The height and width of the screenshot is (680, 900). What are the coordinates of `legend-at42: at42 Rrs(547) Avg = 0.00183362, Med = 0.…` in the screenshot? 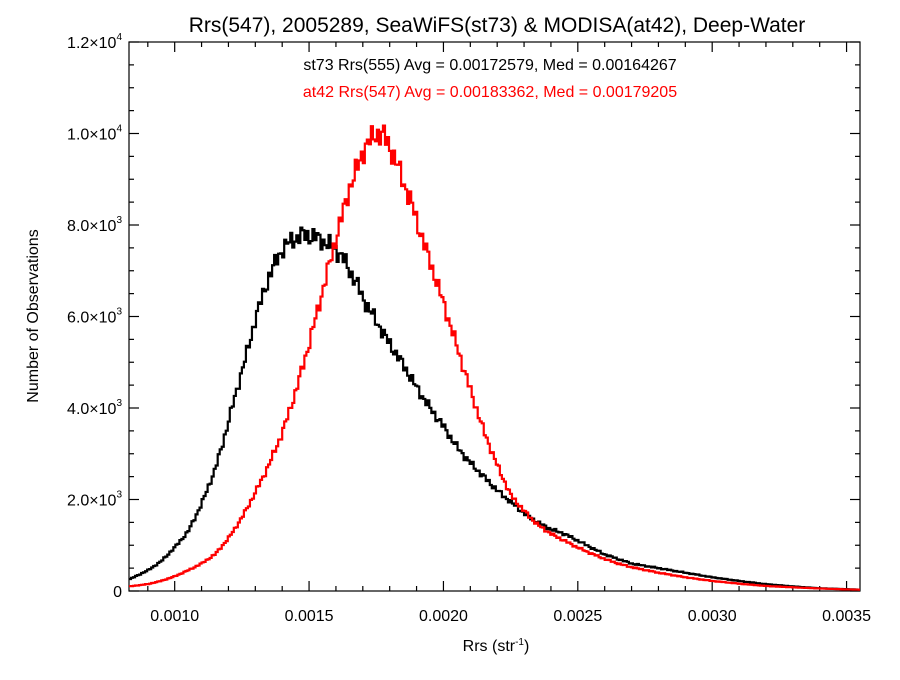 It's located at (490, 92).